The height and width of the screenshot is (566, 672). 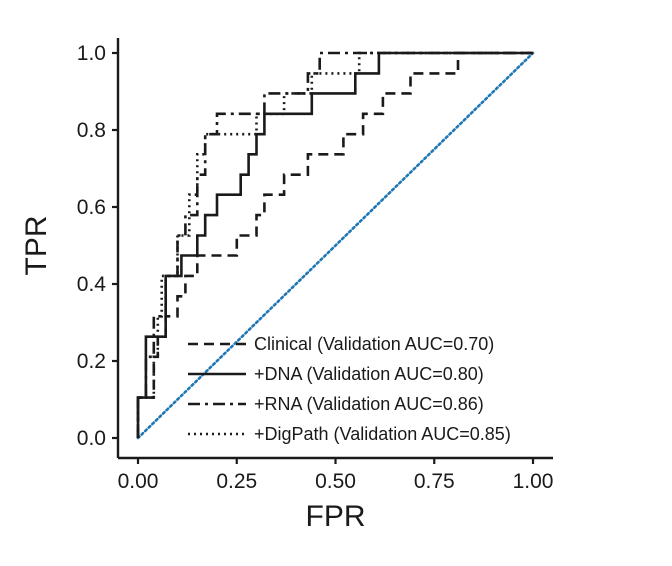 What do you see at coordinates (91, 207) in the screenshot?
I see `y-tick-label: 0.6` at bounding box center [91, 207].